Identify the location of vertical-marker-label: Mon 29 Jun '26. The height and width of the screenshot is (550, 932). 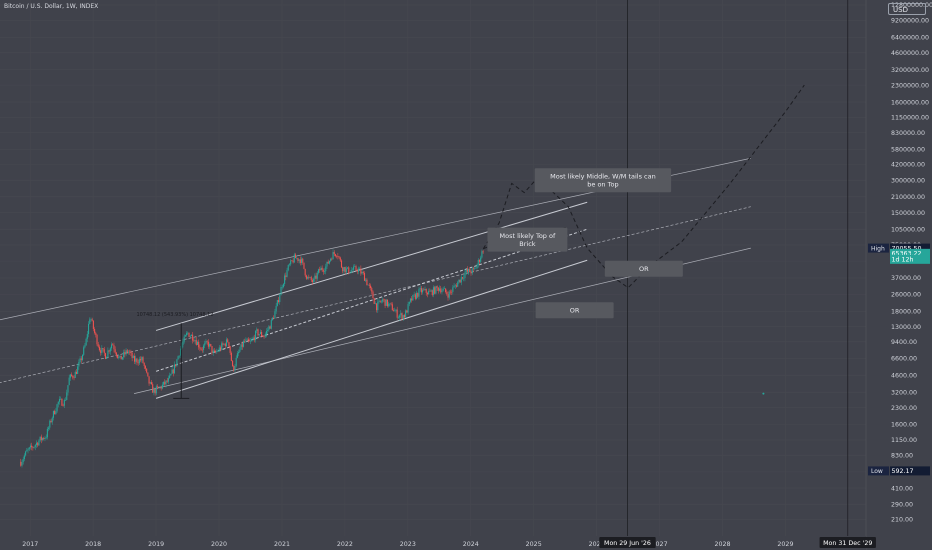
(627, 543).